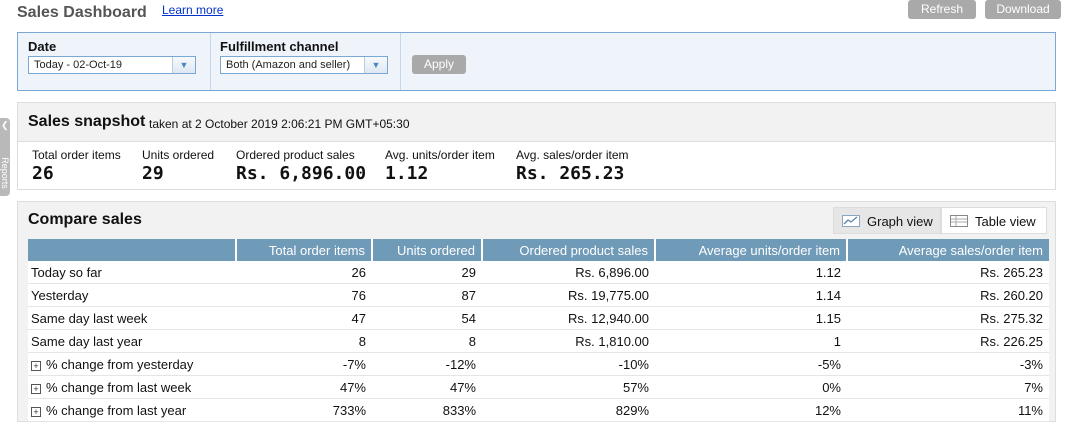 The height and width of the screenshot is (422, 1070). Describe the element at coordinates (427, 364) in the screenshot. I see `table-cell: -12%` at that location.